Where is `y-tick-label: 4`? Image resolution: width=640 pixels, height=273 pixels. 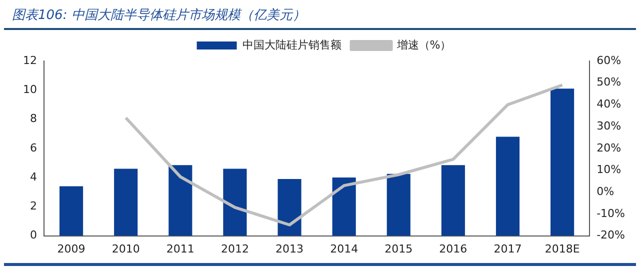 y-tick-label: 4 is located at coordinates (33, 177).